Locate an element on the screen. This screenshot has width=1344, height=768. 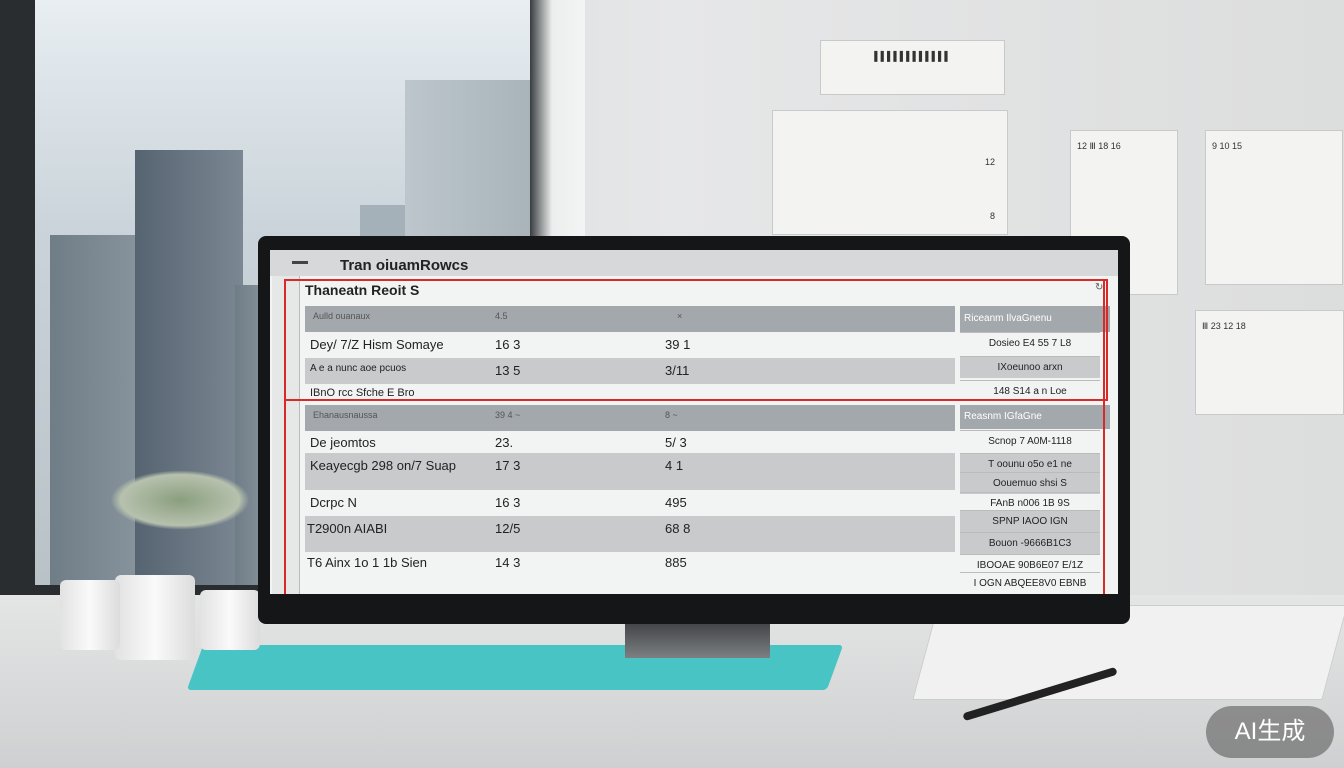
cell: 885 is located at coordinates (676, 562).